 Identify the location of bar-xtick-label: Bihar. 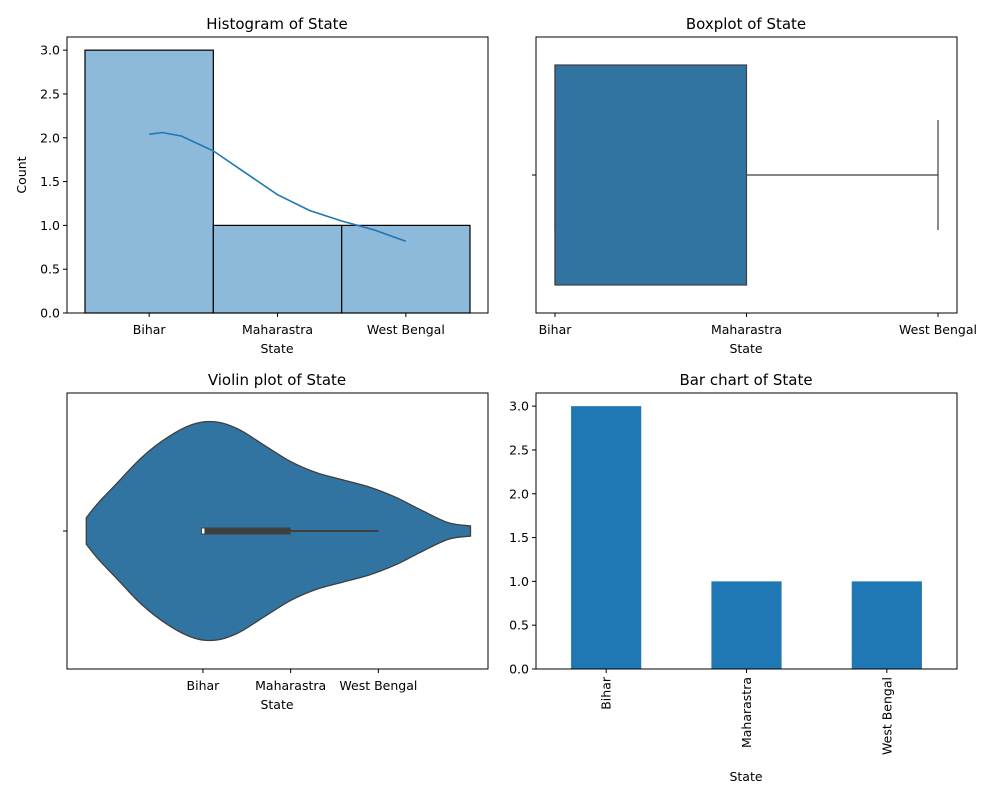
(606, 693).